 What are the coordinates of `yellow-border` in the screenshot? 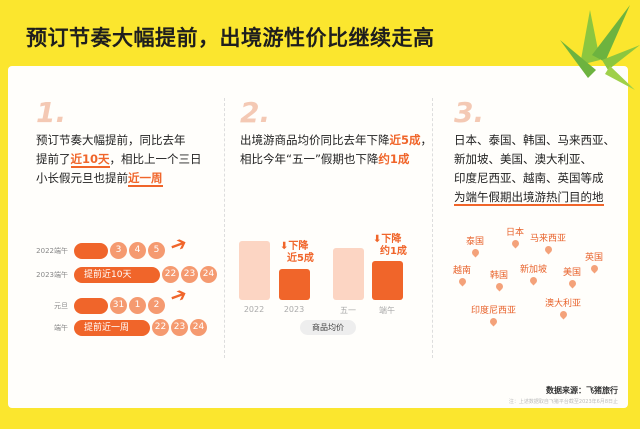 It's located at (635, 244).